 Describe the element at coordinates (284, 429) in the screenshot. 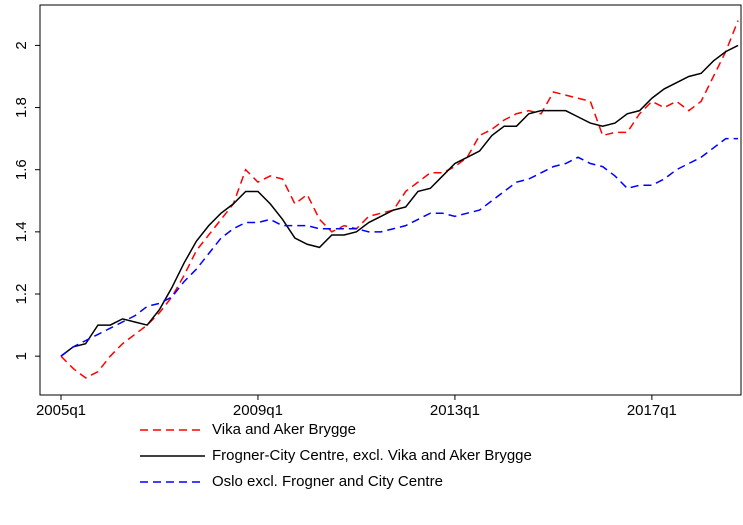

I see `legend-label: Vika and Aker Brygge` at that location.